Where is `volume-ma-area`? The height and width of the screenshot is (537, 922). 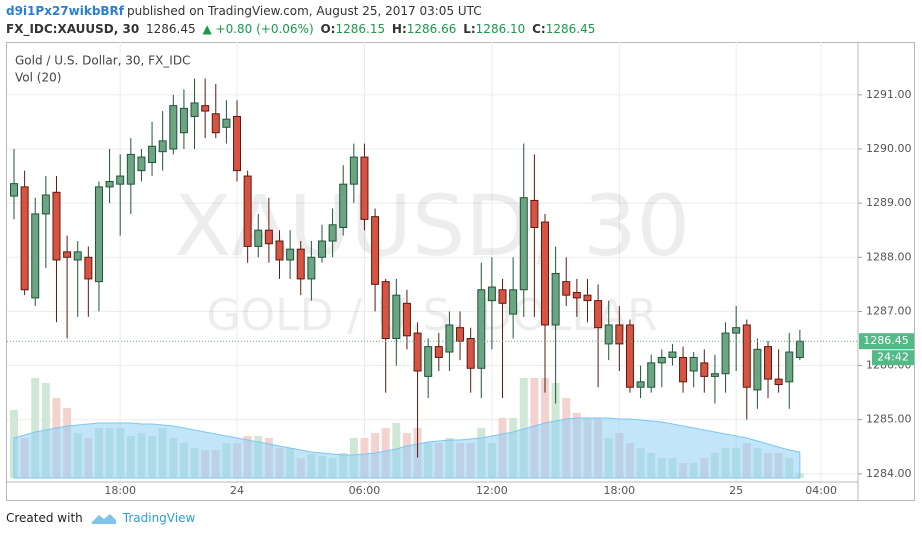 volume-ma-area is located at coordinates (407, 448).